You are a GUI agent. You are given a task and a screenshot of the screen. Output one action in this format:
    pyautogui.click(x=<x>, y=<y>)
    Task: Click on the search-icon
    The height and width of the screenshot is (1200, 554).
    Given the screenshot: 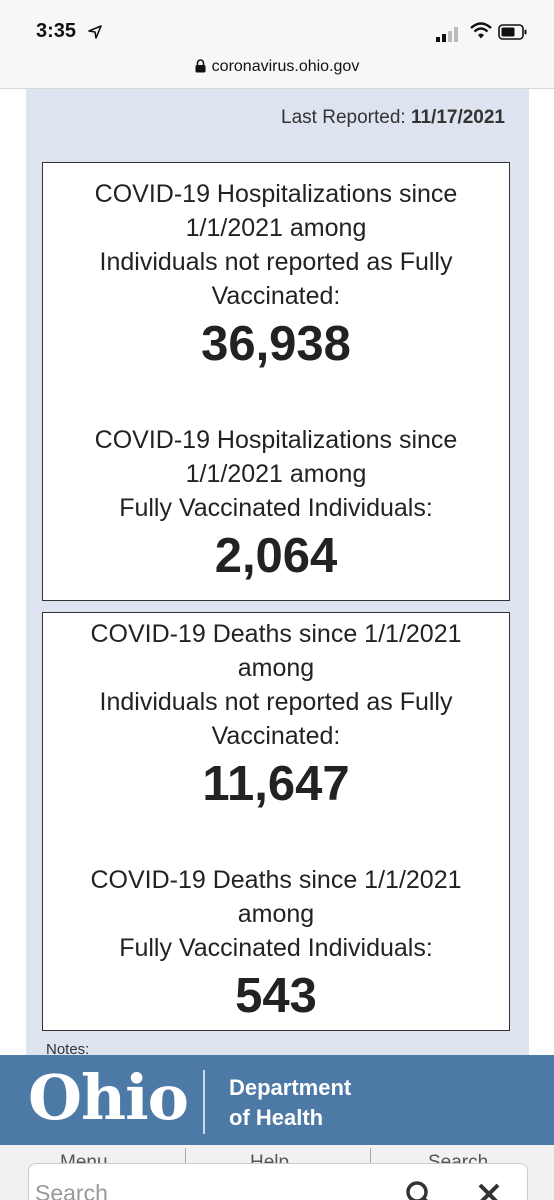 What is the action you would take?
    pyautogui.click(x=420, y=1190)
    